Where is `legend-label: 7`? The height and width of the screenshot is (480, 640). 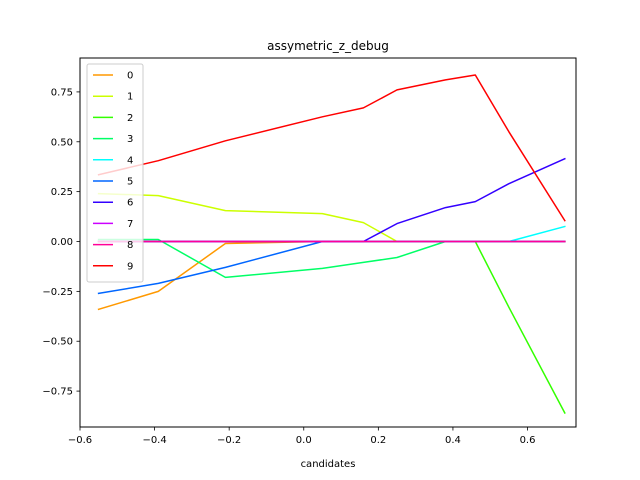 legend-label: 7 is located at coordinates (130, 224).